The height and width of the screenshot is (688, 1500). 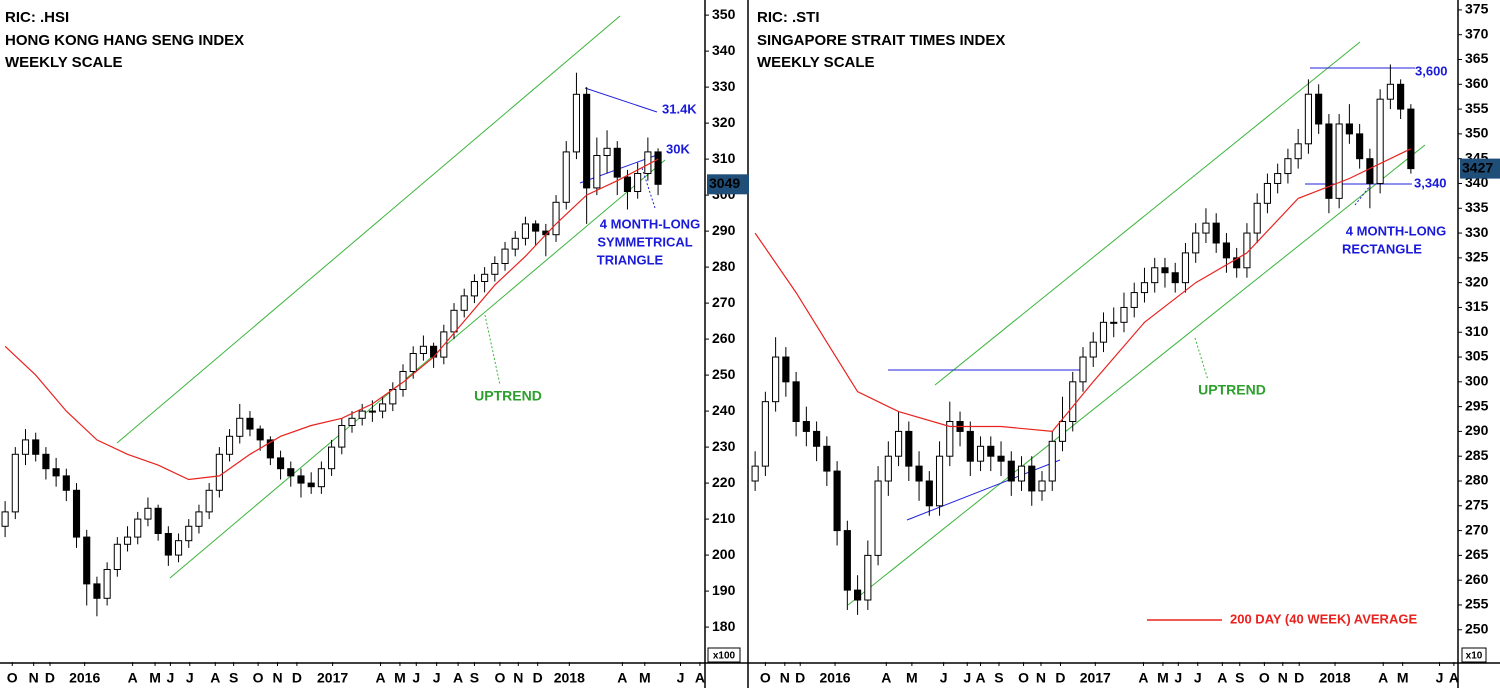 What do you see at coordinates (1477, 604) in the screenshot?
I see `y-tick-label: 255` at bounding box center [1477, 604].